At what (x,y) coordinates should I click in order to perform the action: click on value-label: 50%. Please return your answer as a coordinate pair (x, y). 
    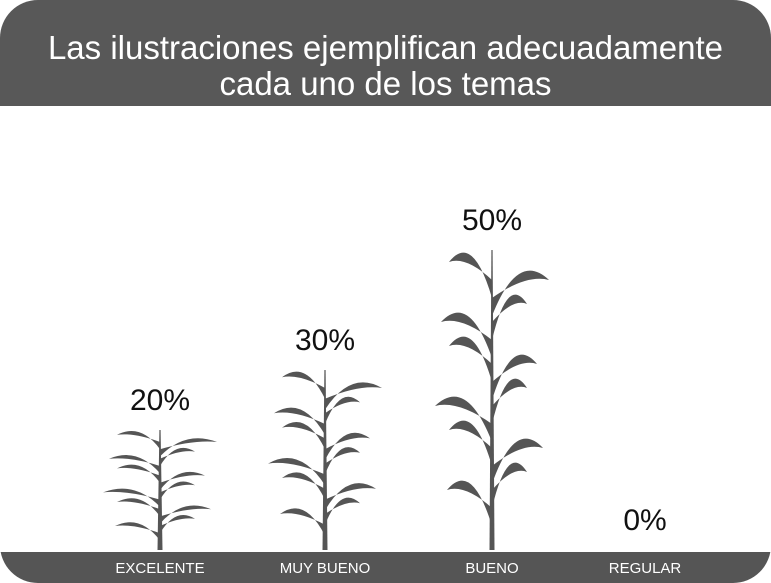
    Looking at the image, I should click on (492, 220).